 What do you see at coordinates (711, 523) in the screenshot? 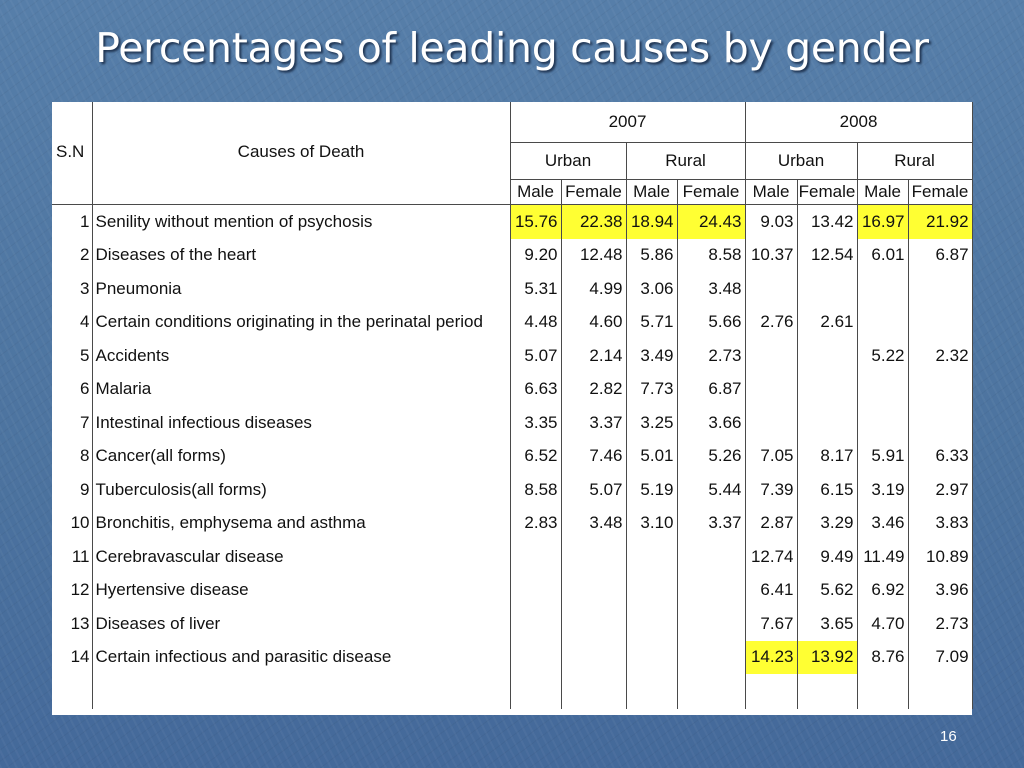
I see `row-value: 3.37` at bounding box center [711, 523].